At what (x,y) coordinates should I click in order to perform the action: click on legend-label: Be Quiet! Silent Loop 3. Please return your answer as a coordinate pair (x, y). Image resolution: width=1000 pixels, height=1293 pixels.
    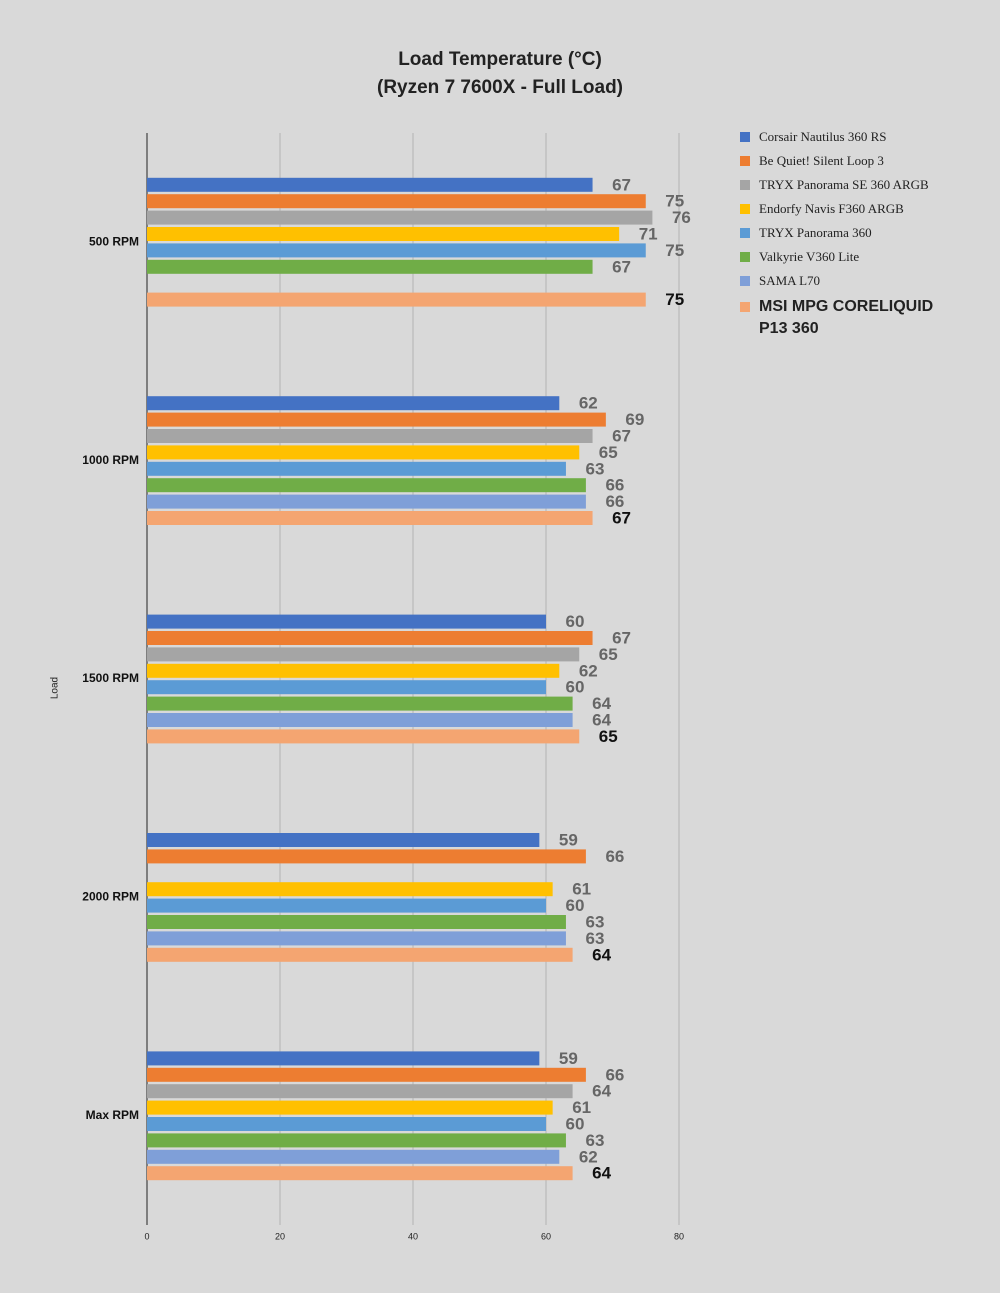
    Looking at the image, I should click on (821, 160).